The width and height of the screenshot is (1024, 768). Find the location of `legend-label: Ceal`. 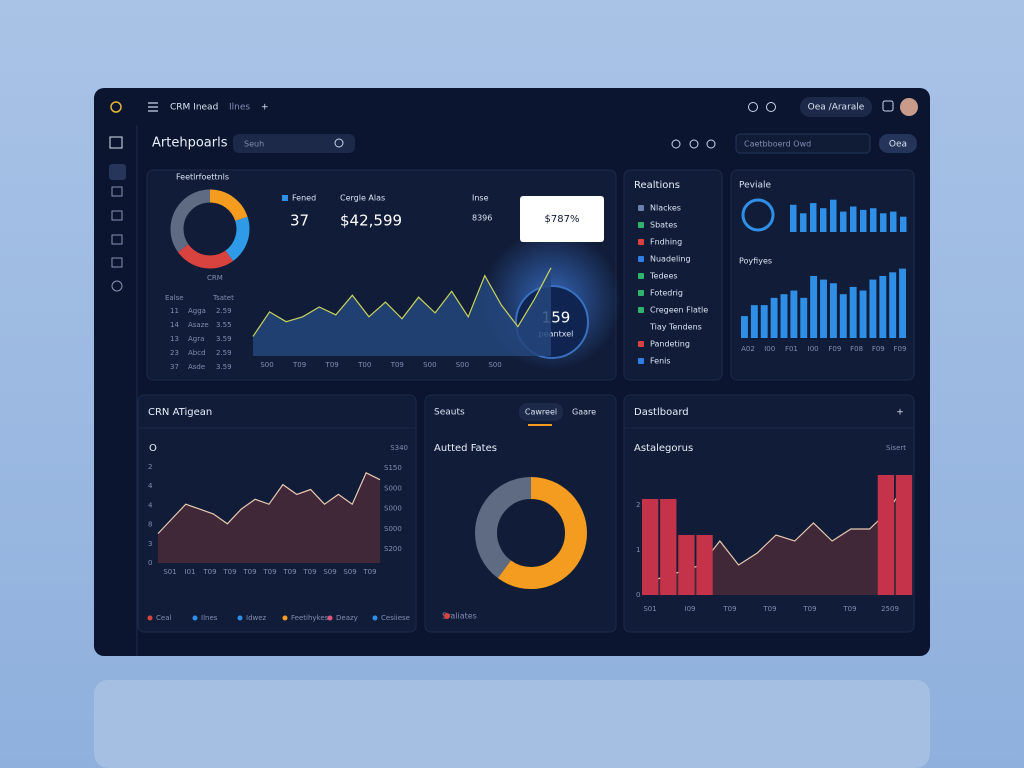

legend-label: Ceal is located at coordinates (163, 618).